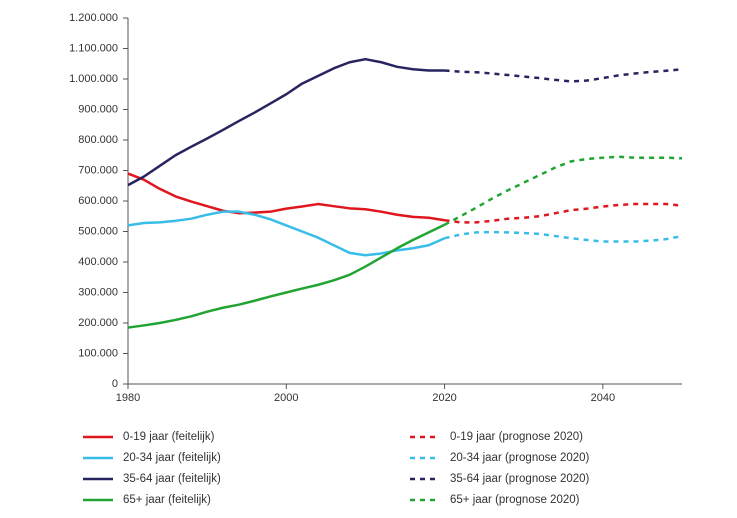 The height and width of the screenshot is (518, 737). Describe the element at coordinates (444, 398) in the screenshot. I see `x-tick-label: 2020` at that location.